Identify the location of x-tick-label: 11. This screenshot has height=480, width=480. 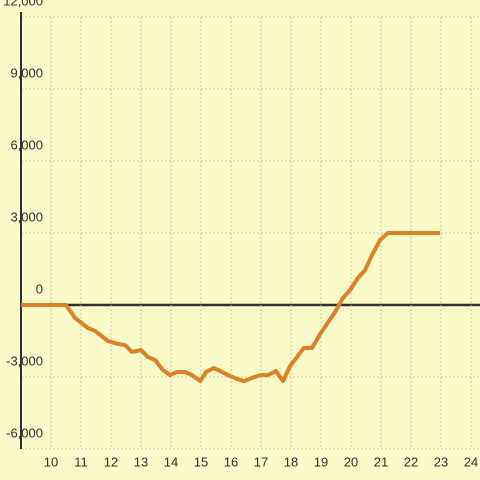
(81, 461).